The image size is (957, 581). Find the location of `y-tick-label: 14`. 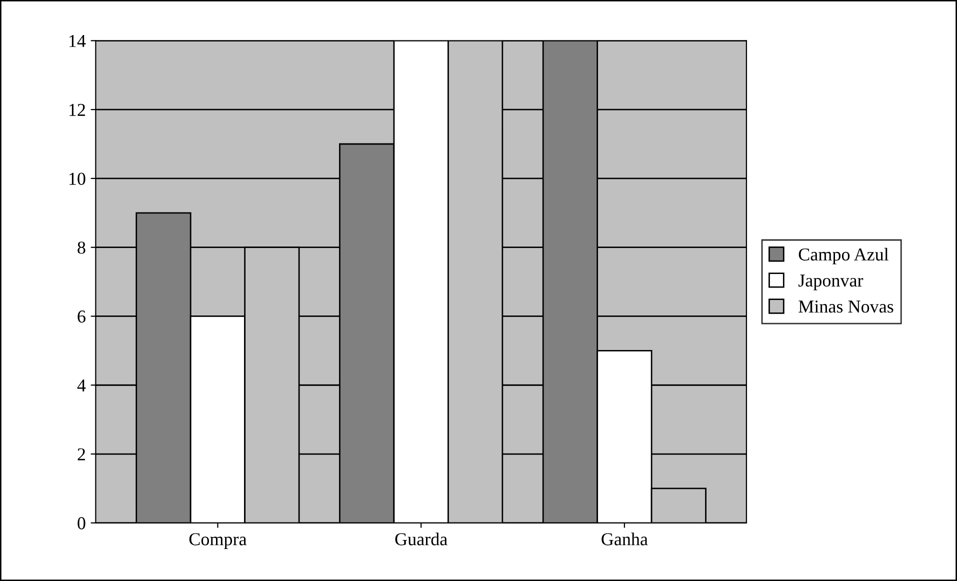

y-tick-label: 14 is located at coordinates (78, 41).